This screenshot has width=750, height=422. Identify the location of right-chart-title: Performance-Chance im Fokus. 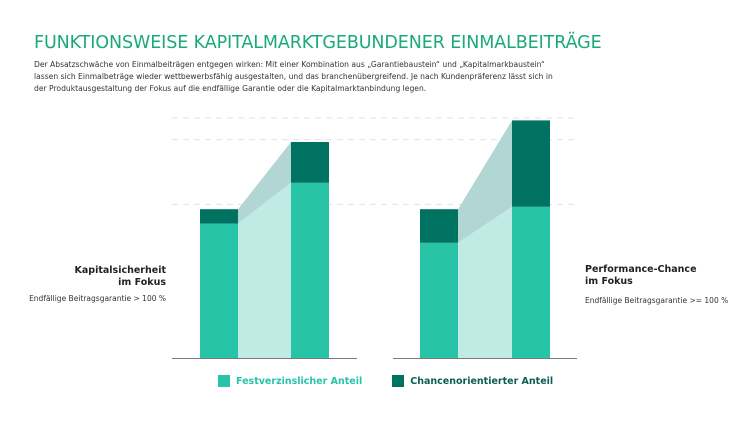
(641, 275).